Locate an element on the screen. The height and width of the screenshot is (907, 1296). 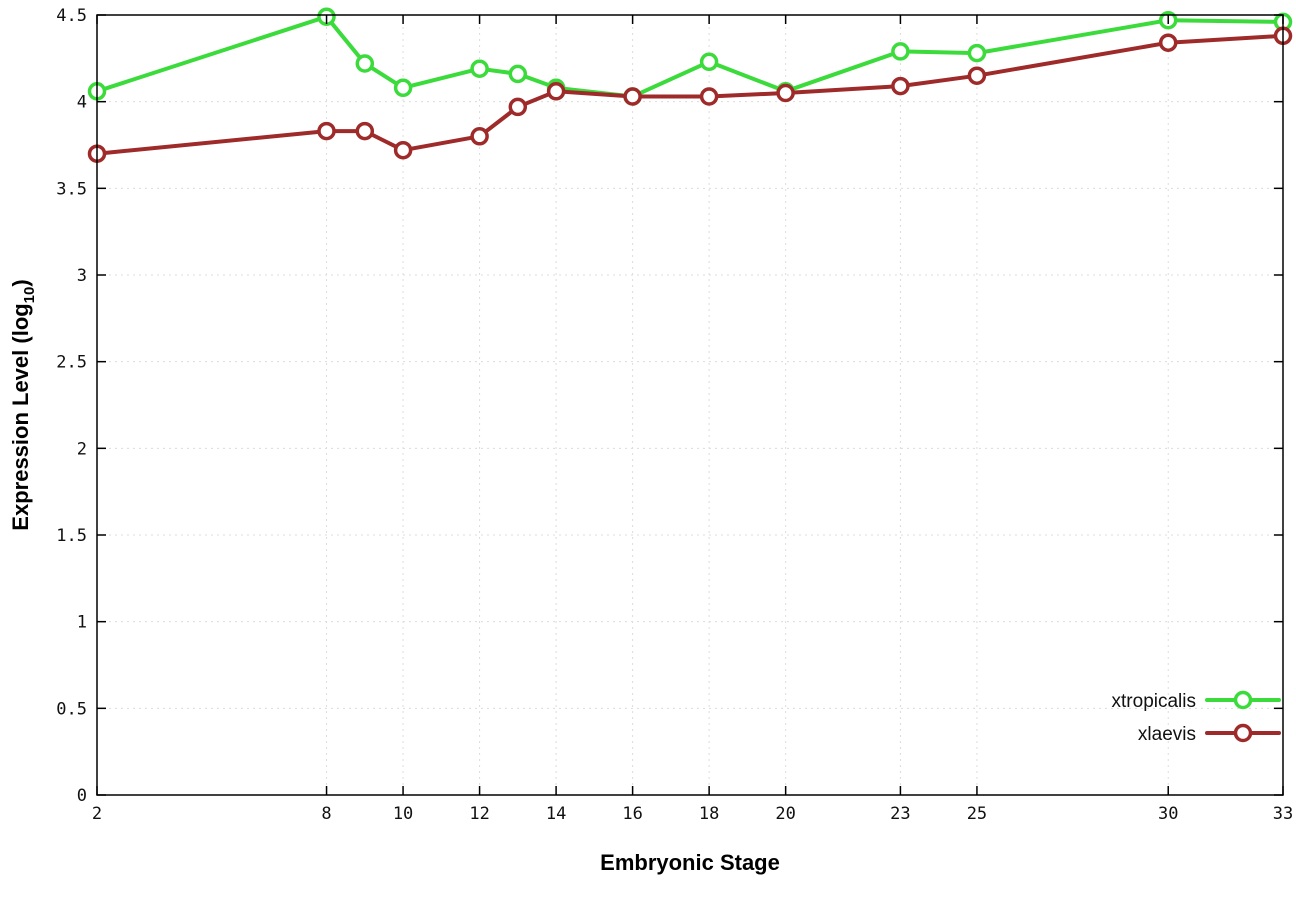
x-tick-label: 14 is located at coordinates (556, 814).